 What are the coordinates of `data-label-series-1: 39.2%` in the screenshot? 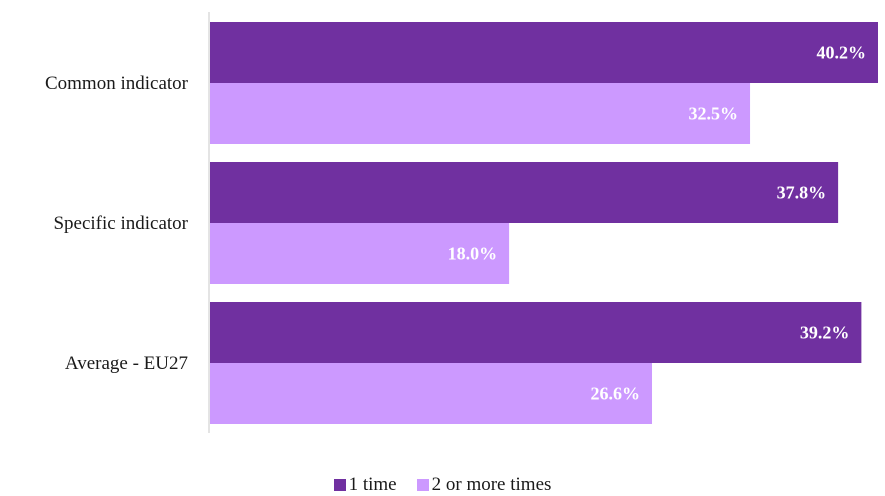 It's located at (825, 333).